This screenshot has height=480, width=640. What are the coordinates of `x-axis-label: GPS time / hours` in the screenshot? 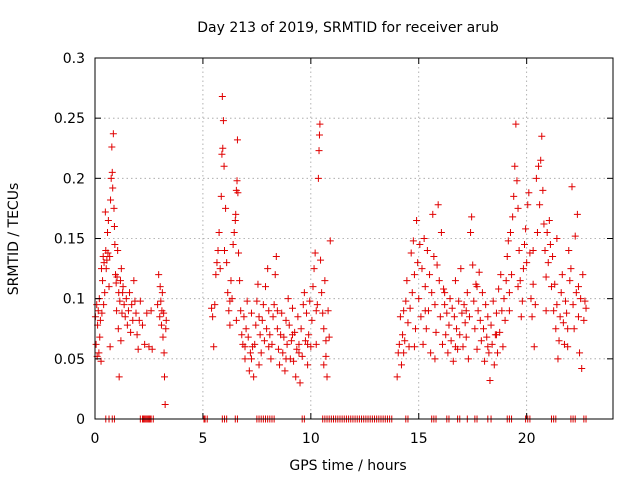 It's located at (347, 466).